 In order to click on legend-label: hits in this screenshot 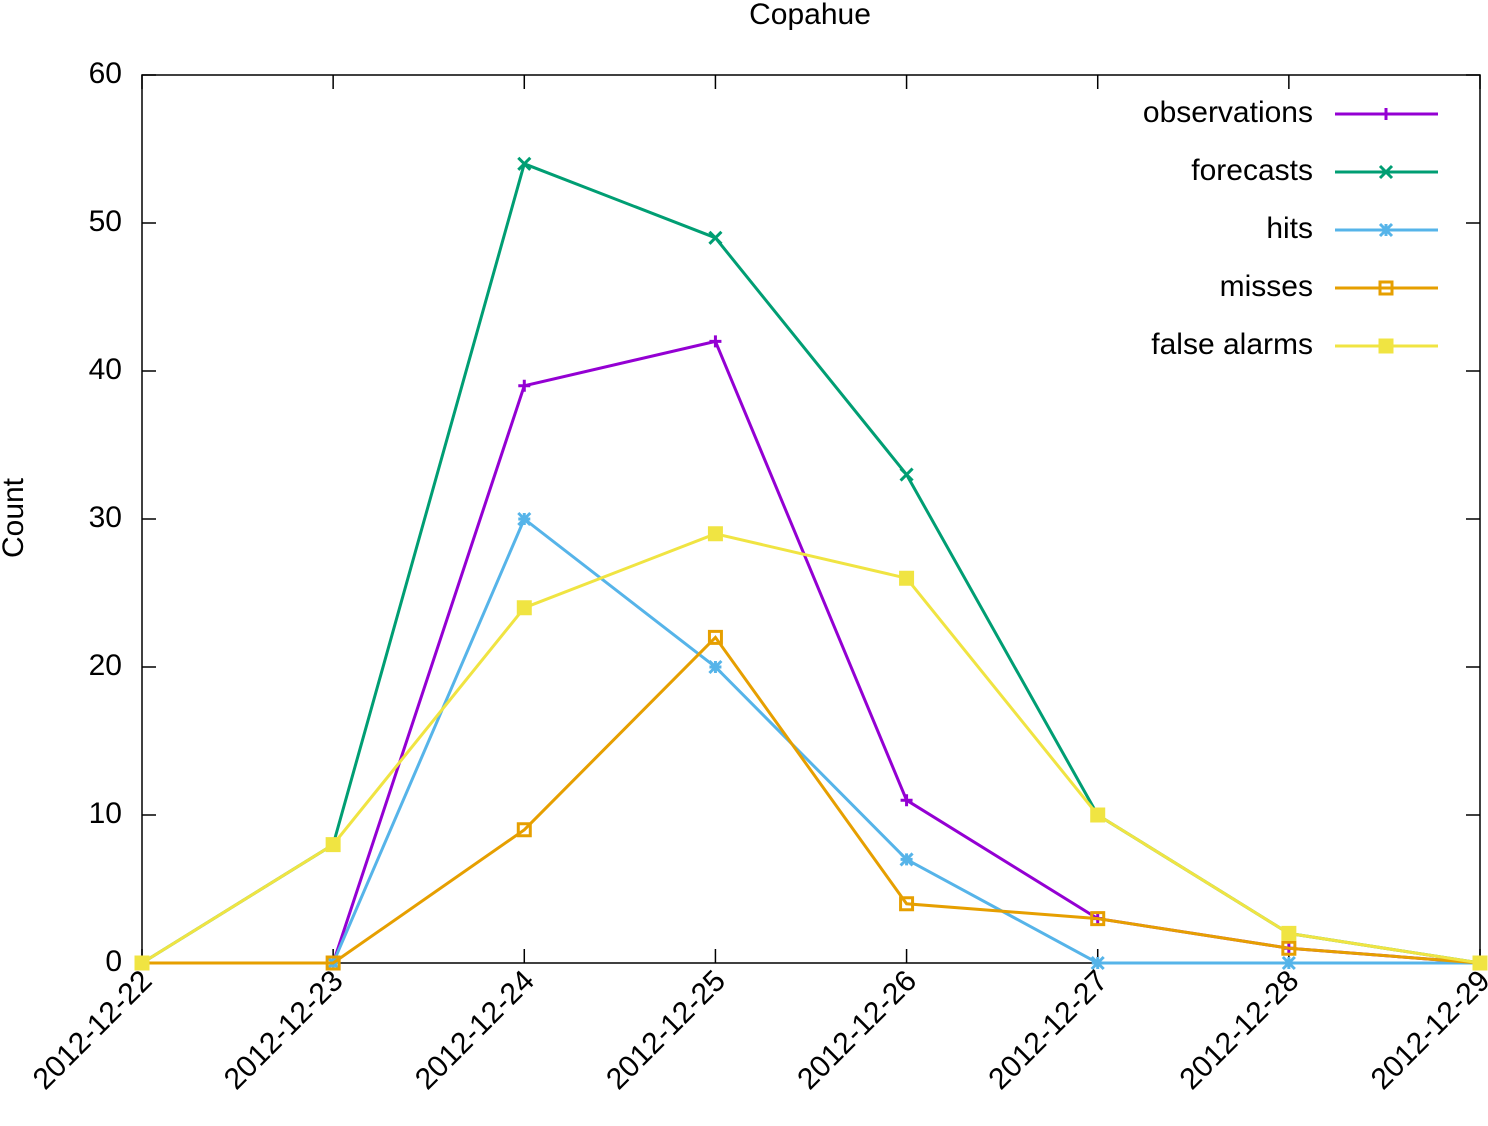, I will do `click(1289, 228)`.